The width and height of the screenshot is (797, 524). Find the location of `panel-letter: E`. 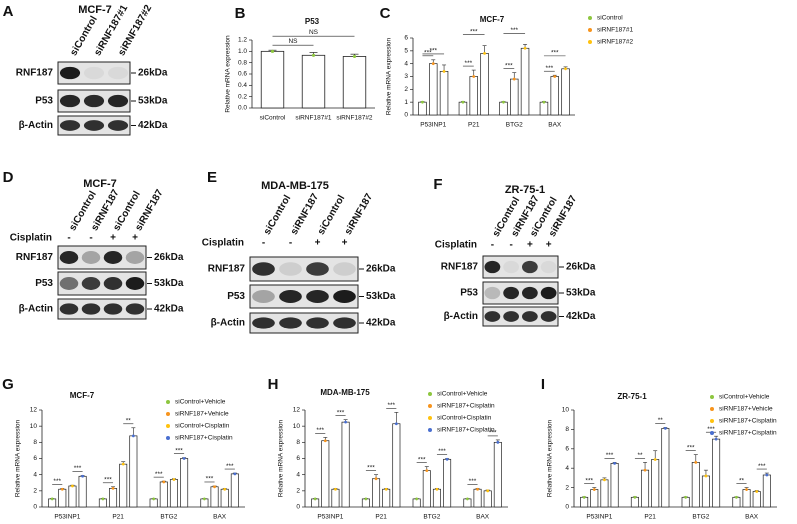

panel-letter: E is located at coordinates (212, 177).